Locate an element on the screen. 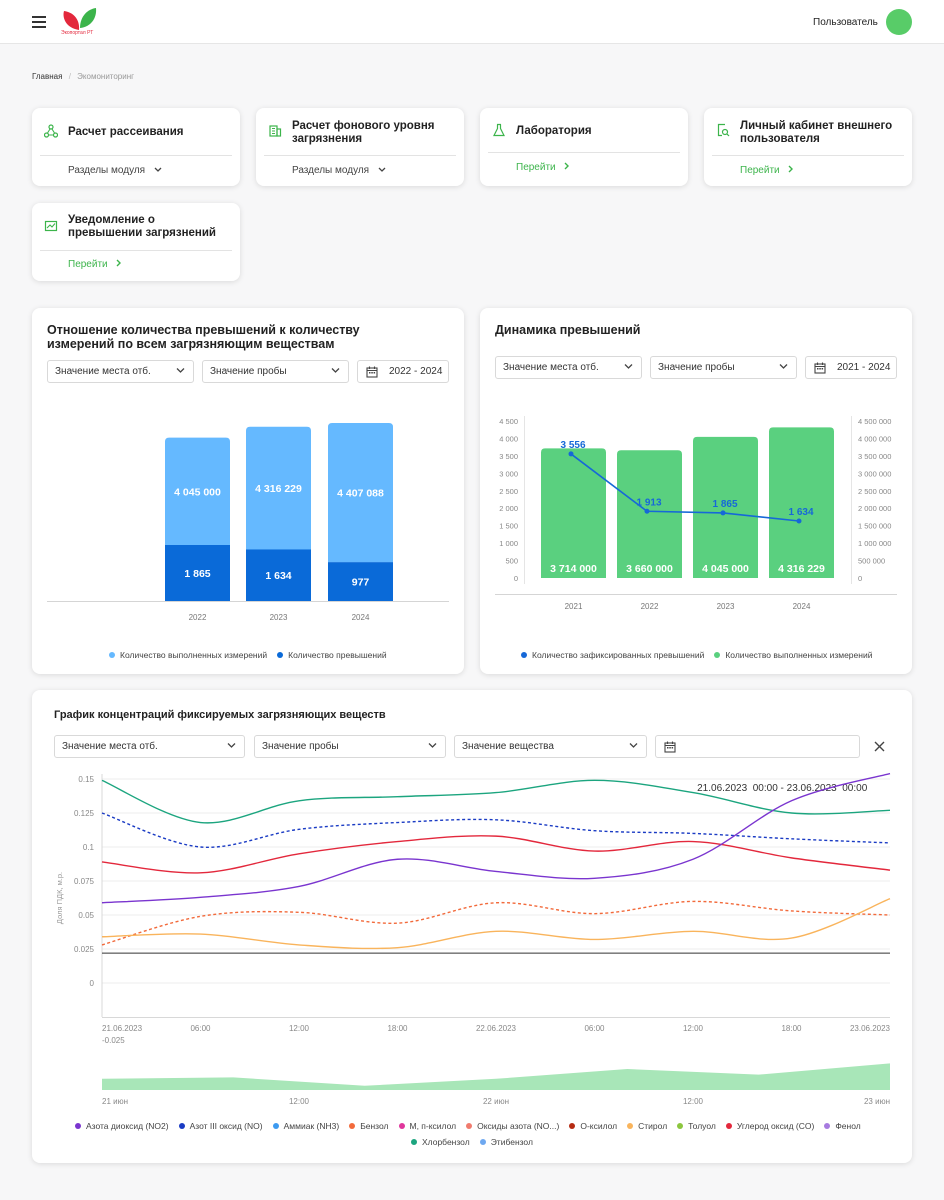 This screenshot has width=944, height=1200. legend-label: Количество зафиксированных превышений is located at coordinates (618, 655).